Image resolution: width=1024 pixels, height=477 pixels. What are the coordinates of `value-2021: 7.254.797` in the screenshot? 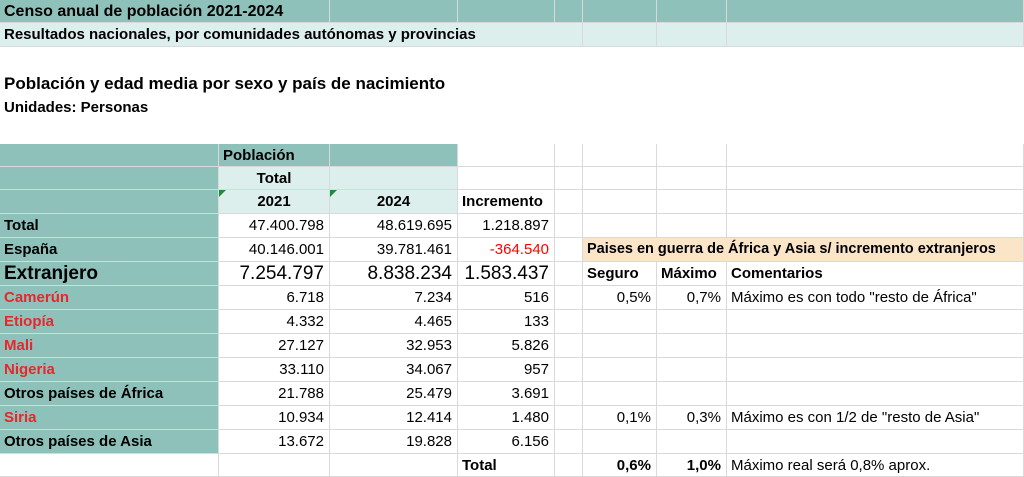 It's located at (274, 274).